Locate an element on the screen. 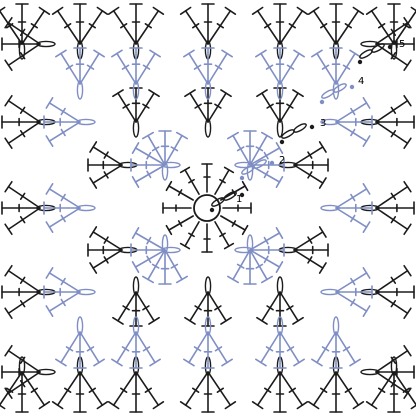 The height and width of the screenshot is (415, 416). row-label-1: 1 is located at coordinates (239, 199).